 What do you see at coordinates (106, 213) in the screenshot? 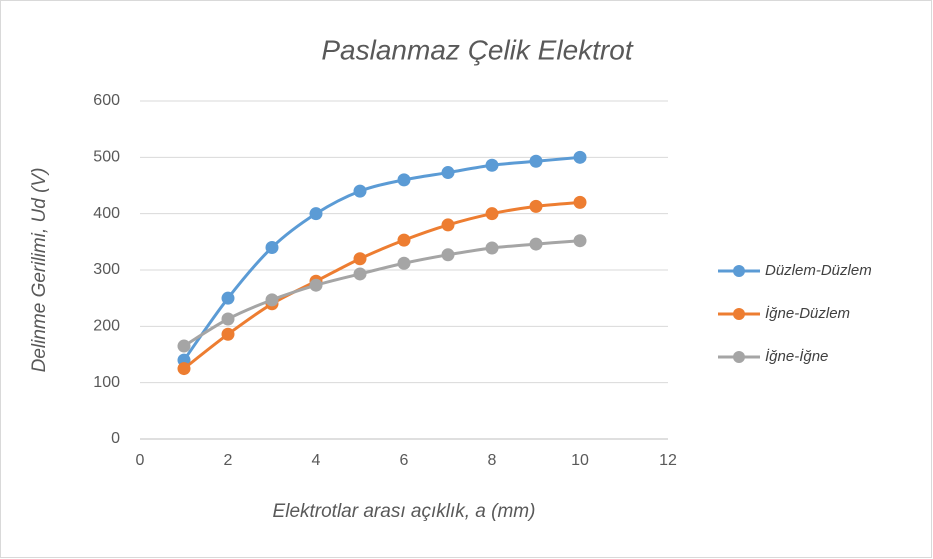
I see `y-tick-label: 400` at bounding box center [106, 213].